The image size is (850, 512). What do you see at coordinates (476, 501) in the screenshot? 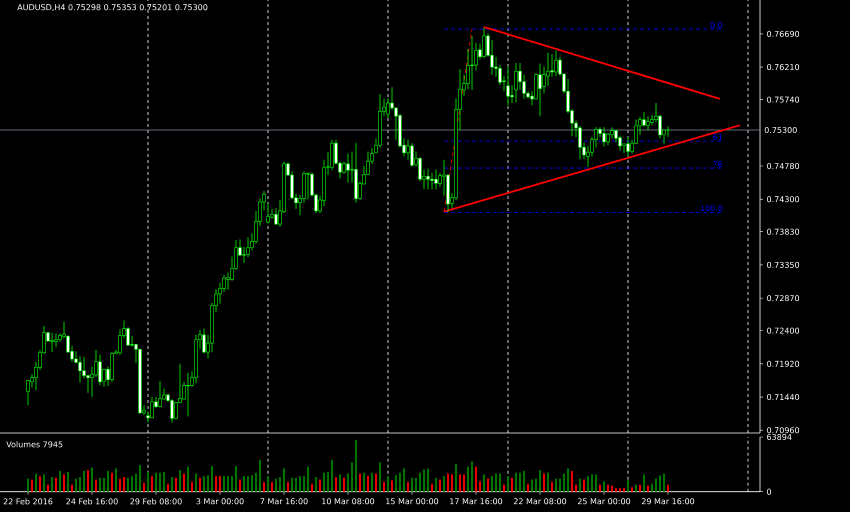
I see `x-tick-label: 17 Mar 16:00` at bounding box center [476, 501].